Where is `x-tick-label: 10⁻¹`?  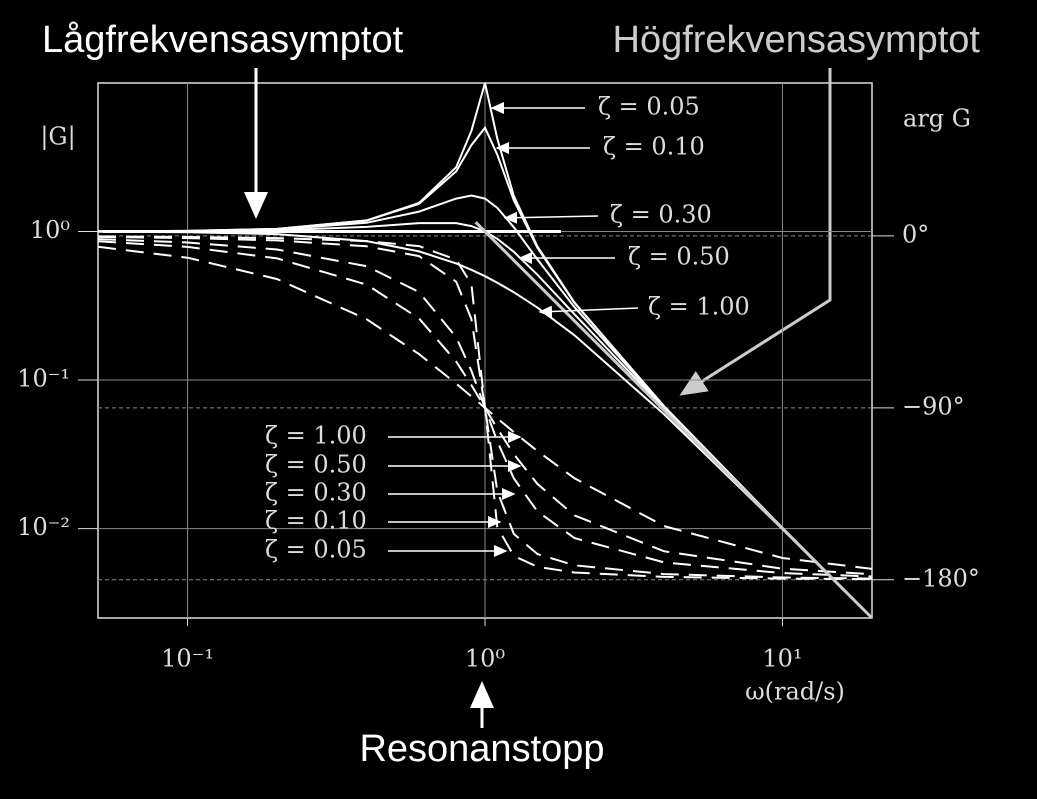 x-tick-label: 10⁻¹ is located at coordinates (187, 659).